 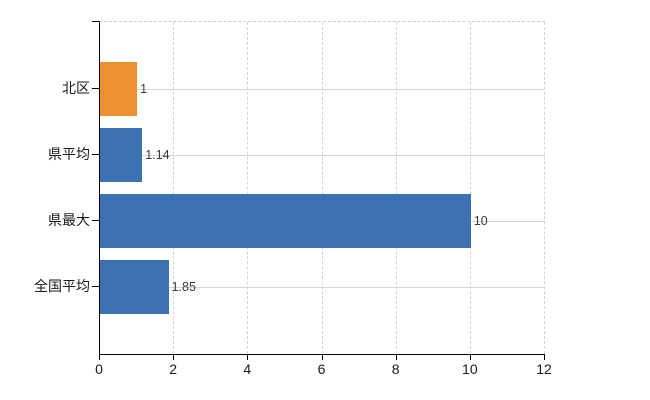 I want to click on value-label: 1.85, so click(x=183, y=287).